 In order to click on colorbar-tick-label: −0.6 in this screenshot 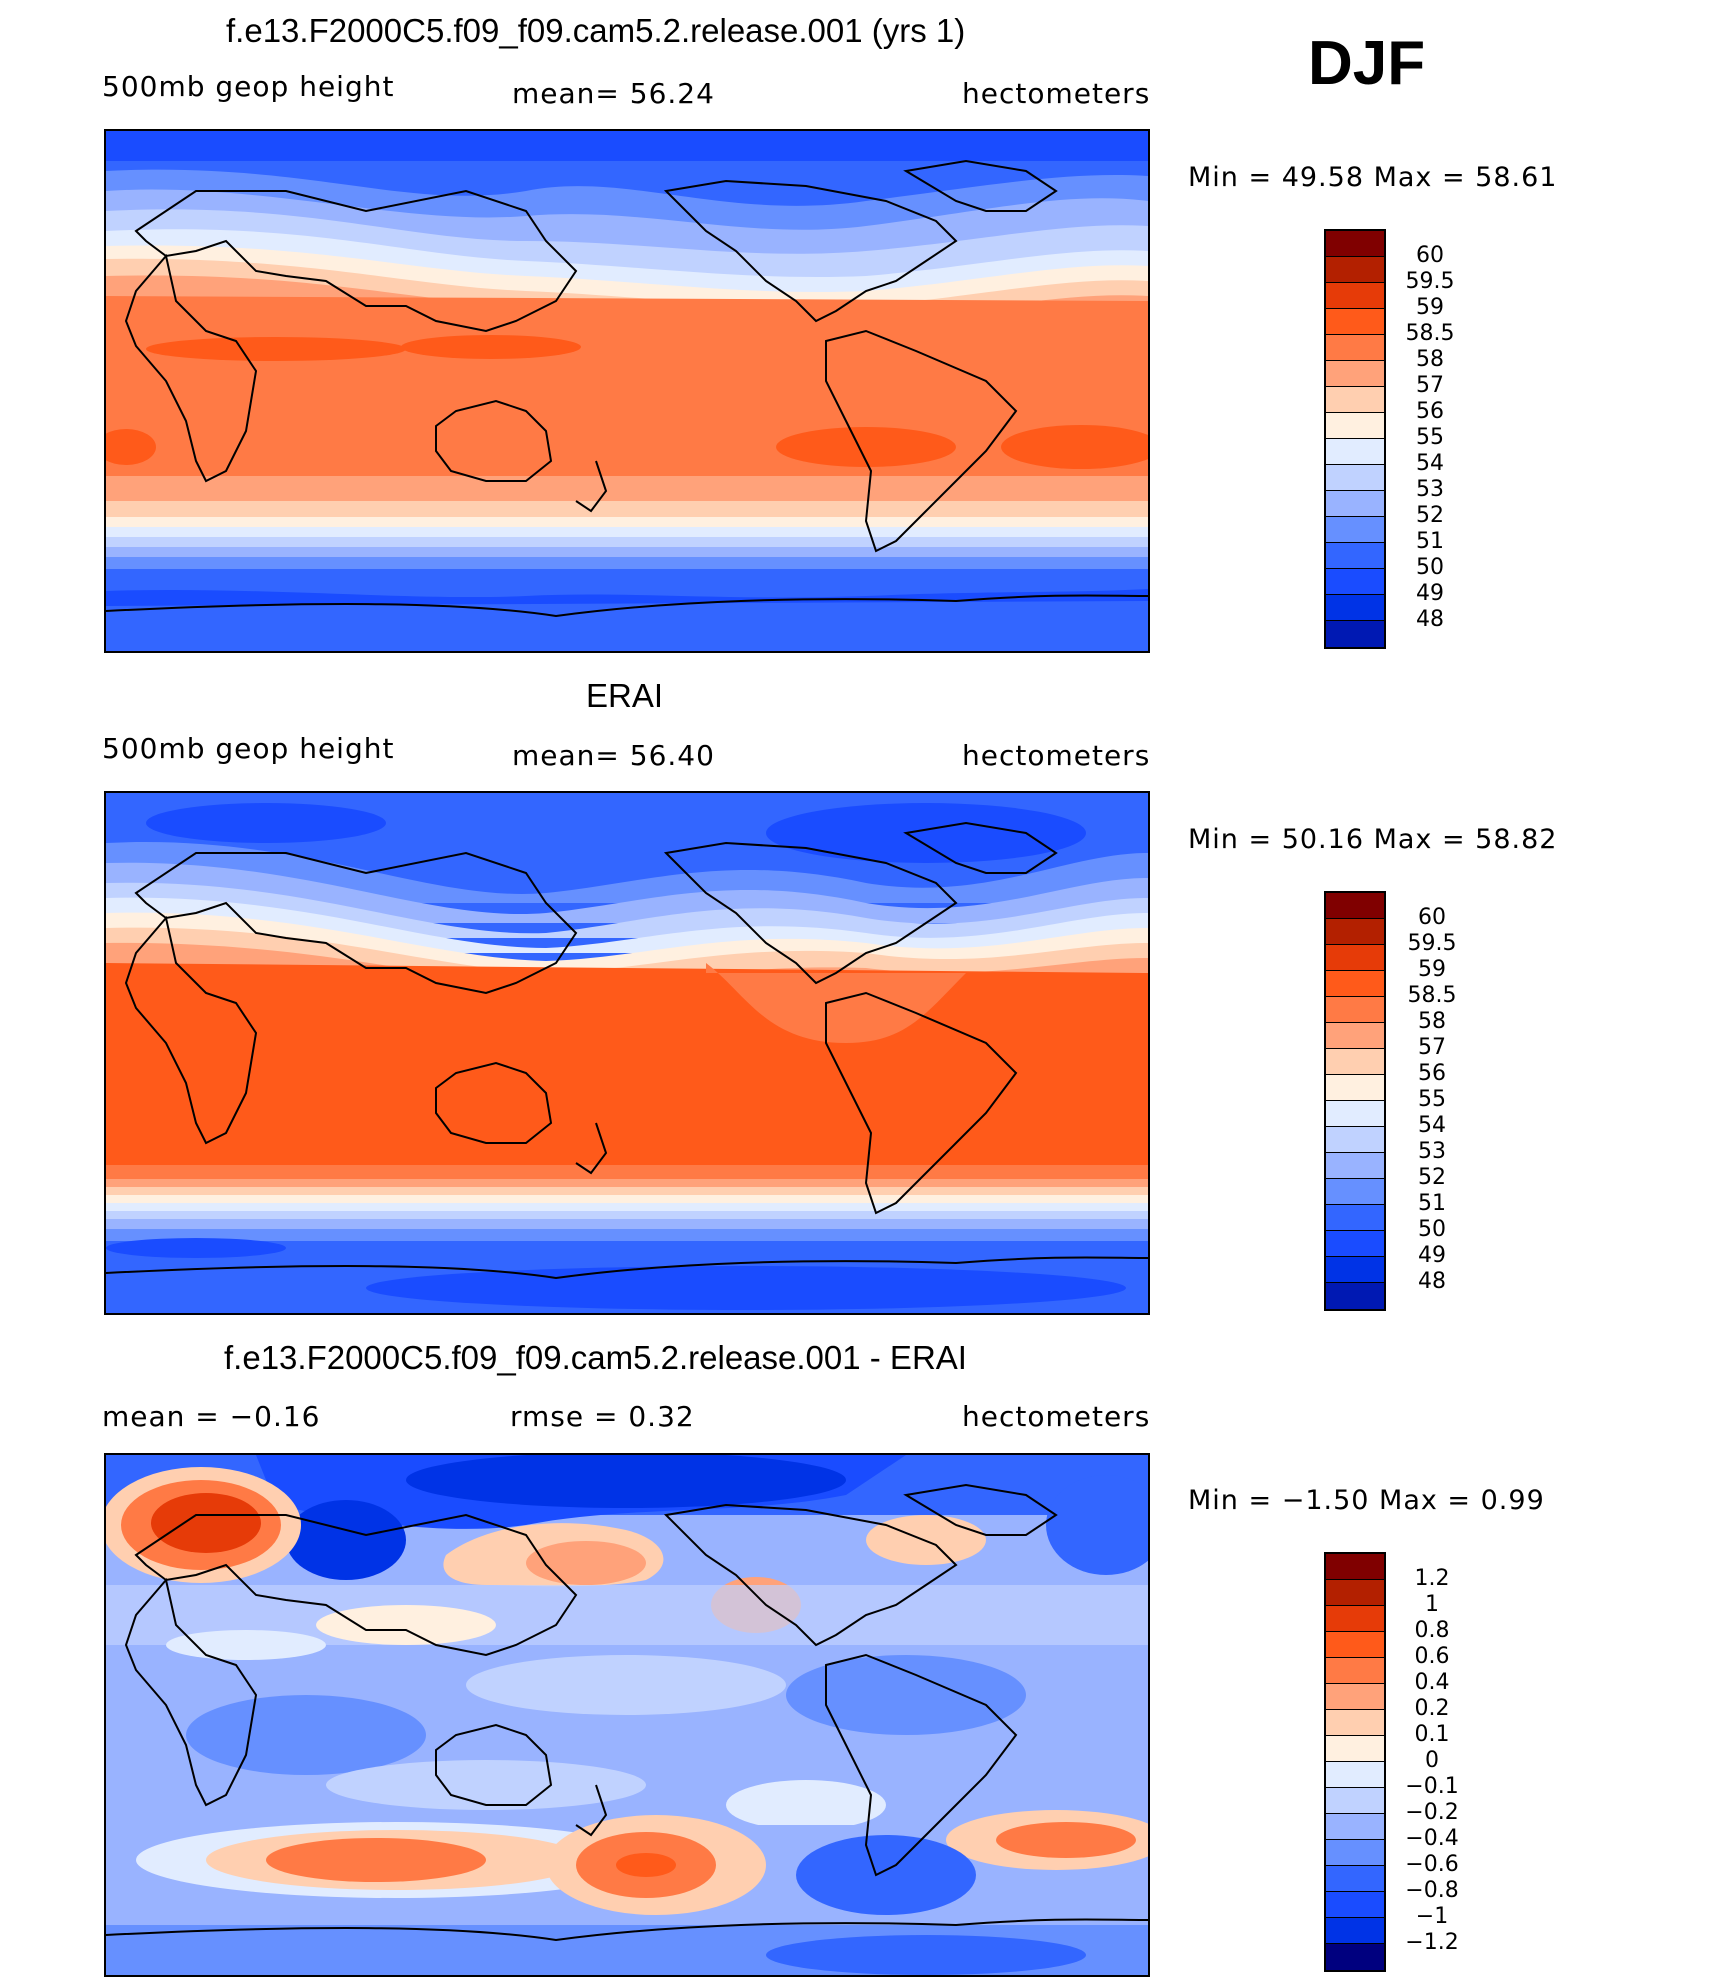, I will do `click(1432, 1864)`.